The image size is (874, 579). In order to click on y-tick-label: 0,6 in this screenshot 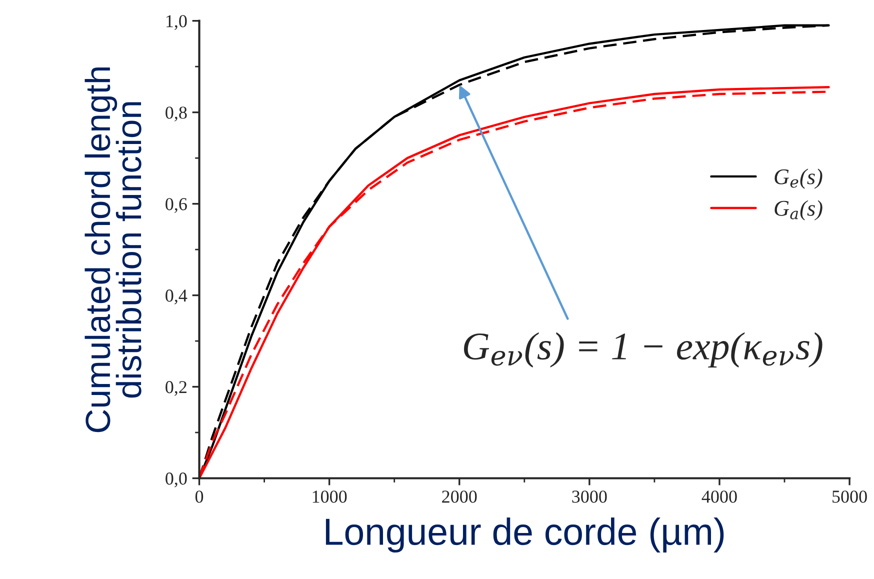, I will do `click(176, 205)`.